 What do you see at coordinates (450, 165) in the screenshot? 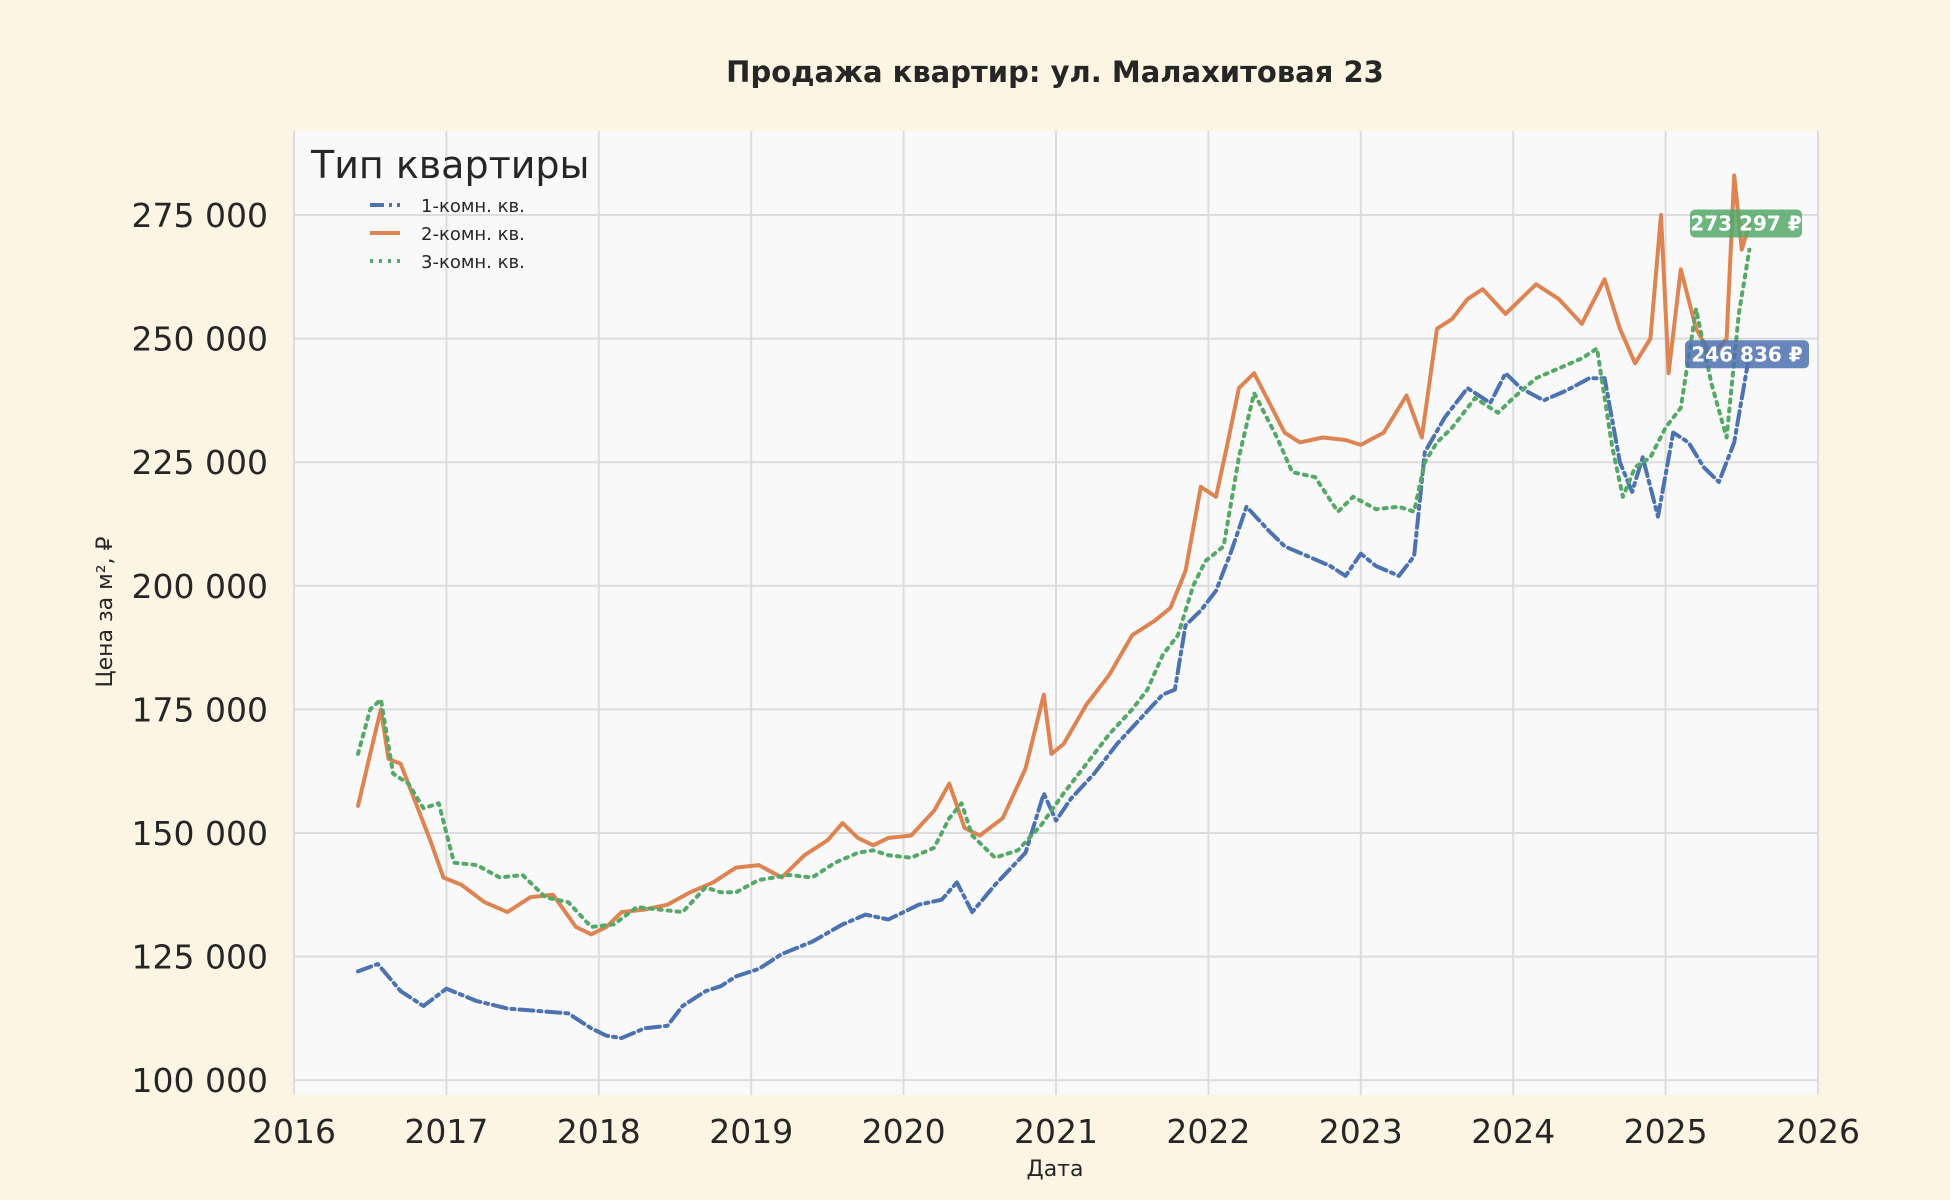
I see `legend-title: Тип квартиры` at bounding box center [450, 165].